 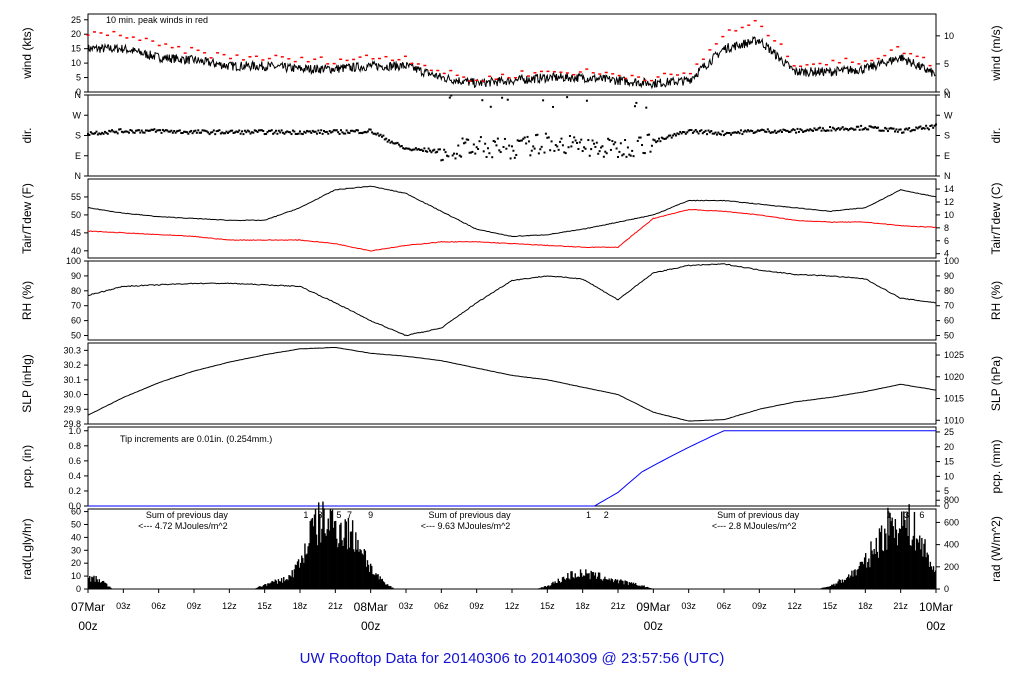 I want to click on rad-day-note-value: <--- 4.72 MJoules/m^2, so click(x=183, y=526).